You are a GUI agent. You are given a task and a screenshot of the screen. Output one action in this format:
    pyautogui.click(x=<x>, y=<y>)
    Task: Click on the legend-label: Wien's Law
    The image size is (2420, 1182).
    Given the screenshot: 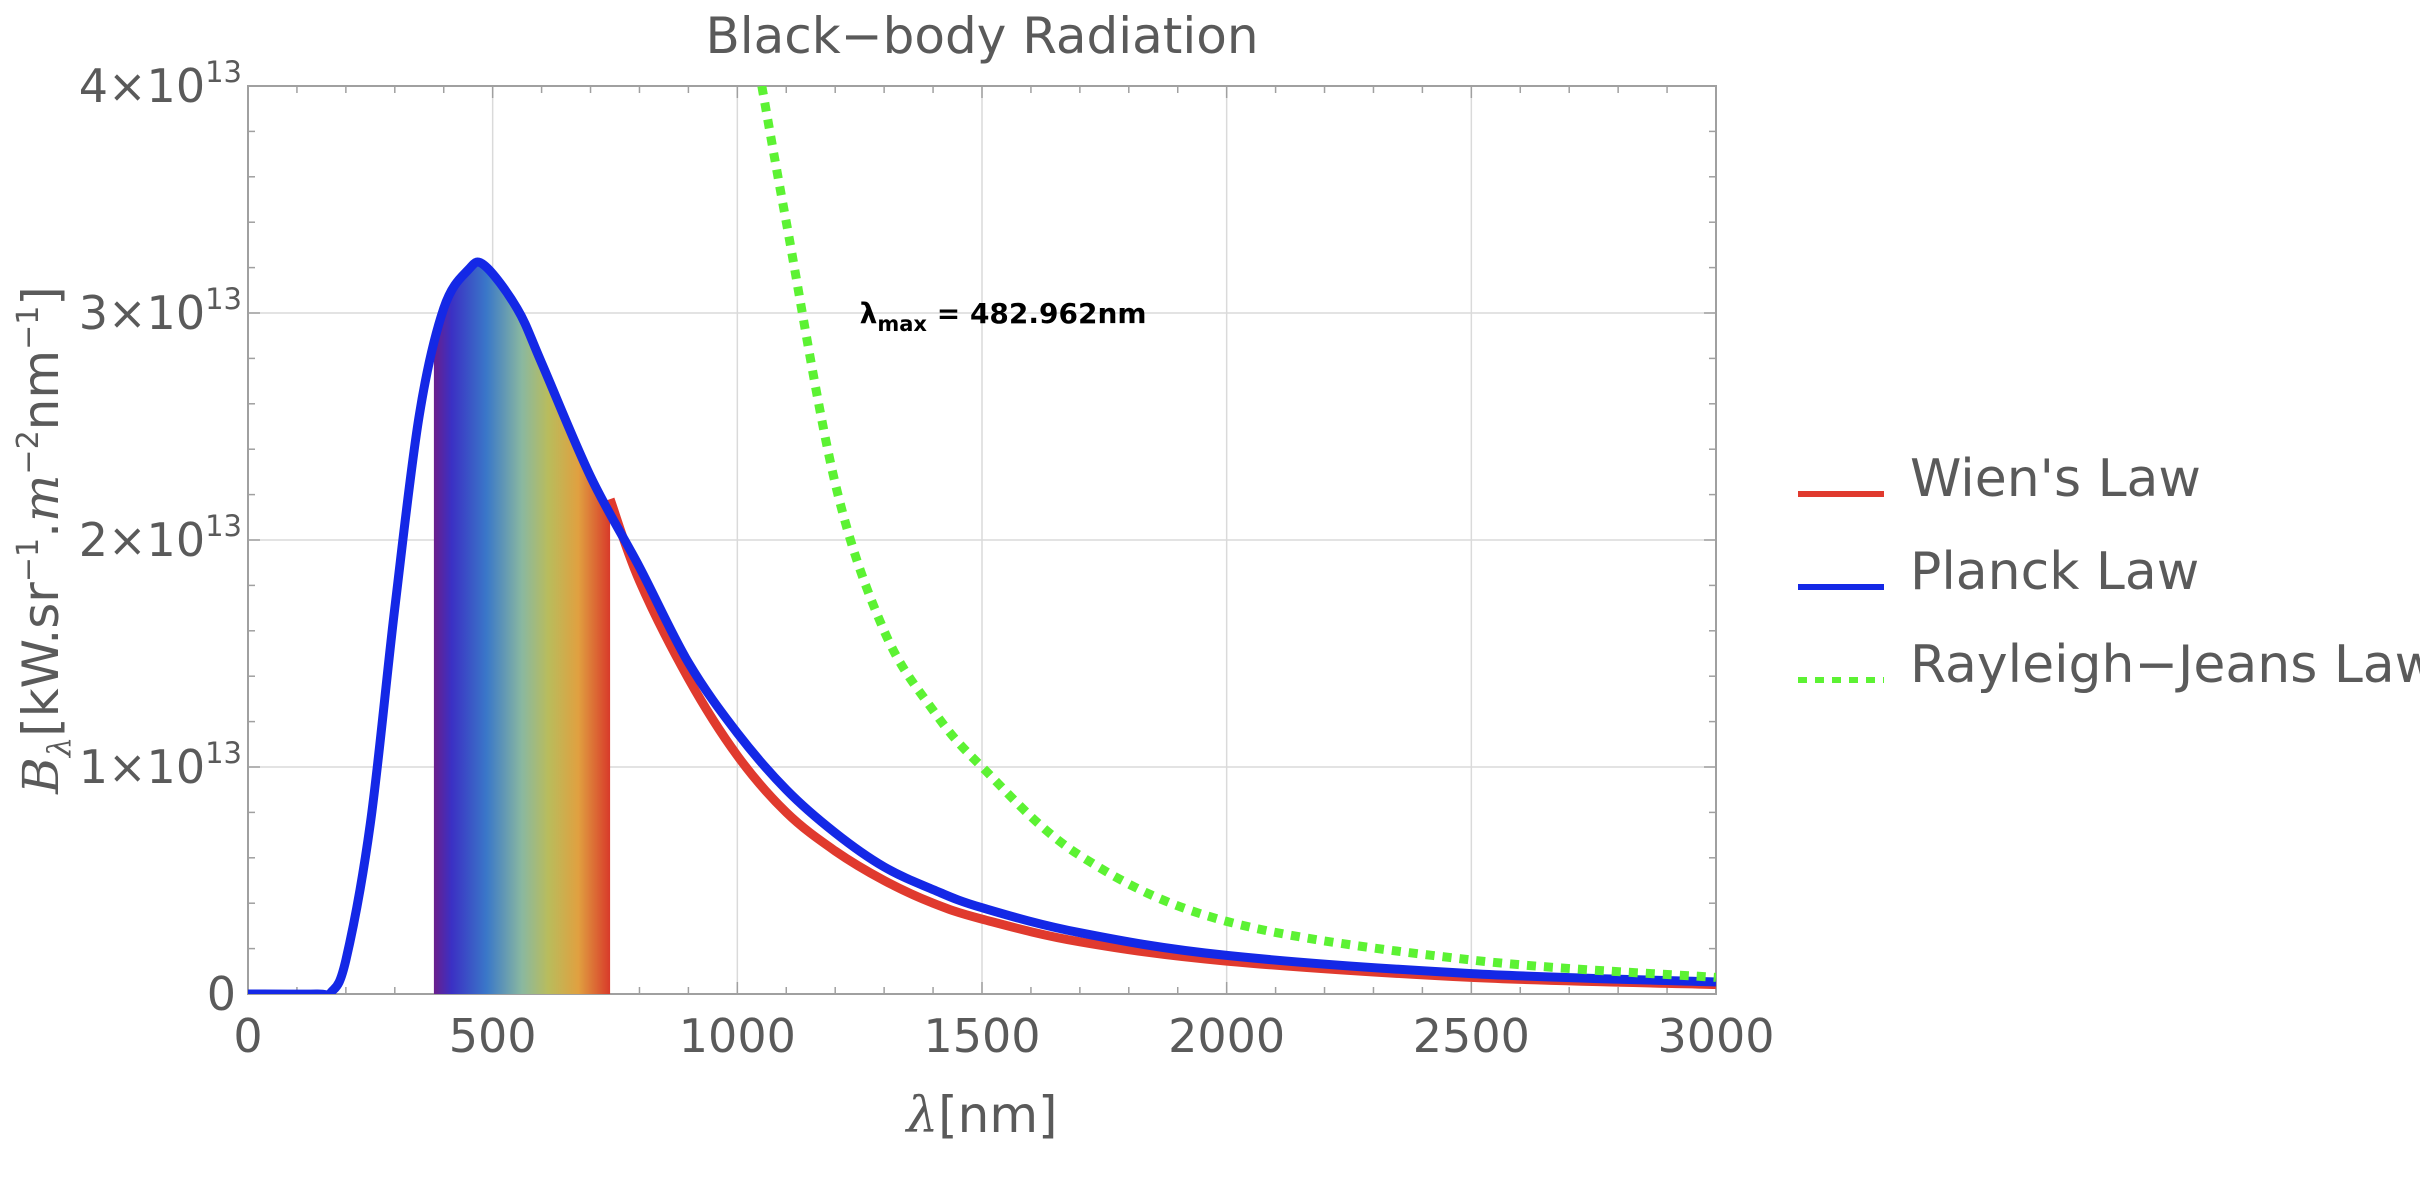 What is the action you would take?
    pyautogui.click(x=2055, y=479)
    